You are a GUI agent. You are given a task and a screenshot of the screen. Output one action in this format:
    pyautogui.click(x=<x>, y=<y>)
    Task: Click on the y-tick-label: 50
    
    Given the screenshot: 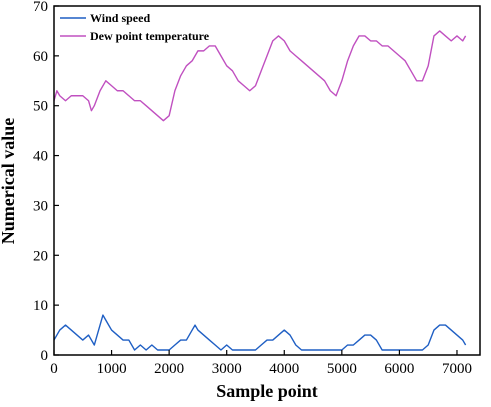 What is the action you would take?
    pyautogui.click(x=40, y=107)
    